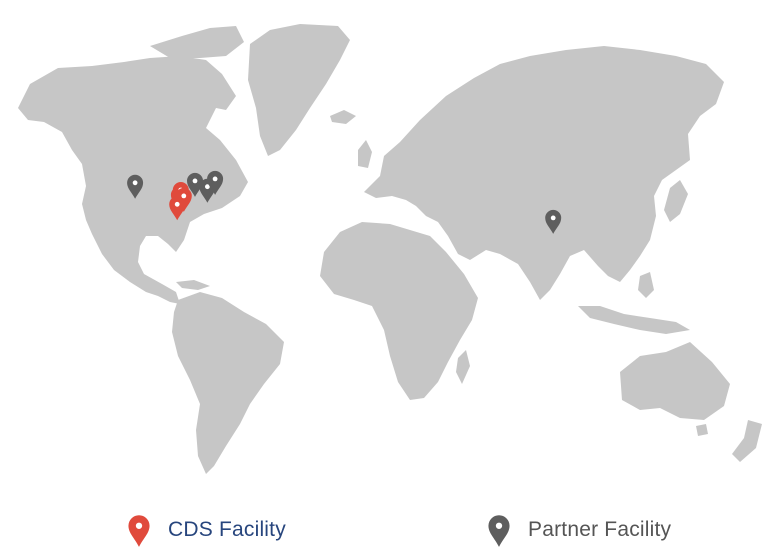 The height and width of the screenshot is (558, 780). Describe the element at coordinates (299, 90) in the screenshot. I see `greenland` at that location.